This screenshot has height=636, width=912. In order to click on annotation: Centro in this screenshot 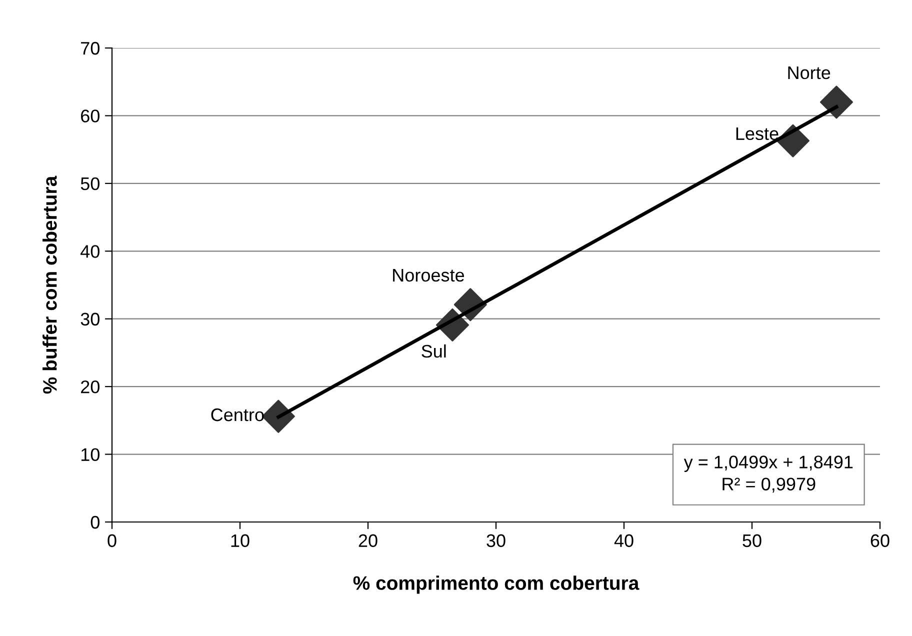, I will do `click(237, 415)`.